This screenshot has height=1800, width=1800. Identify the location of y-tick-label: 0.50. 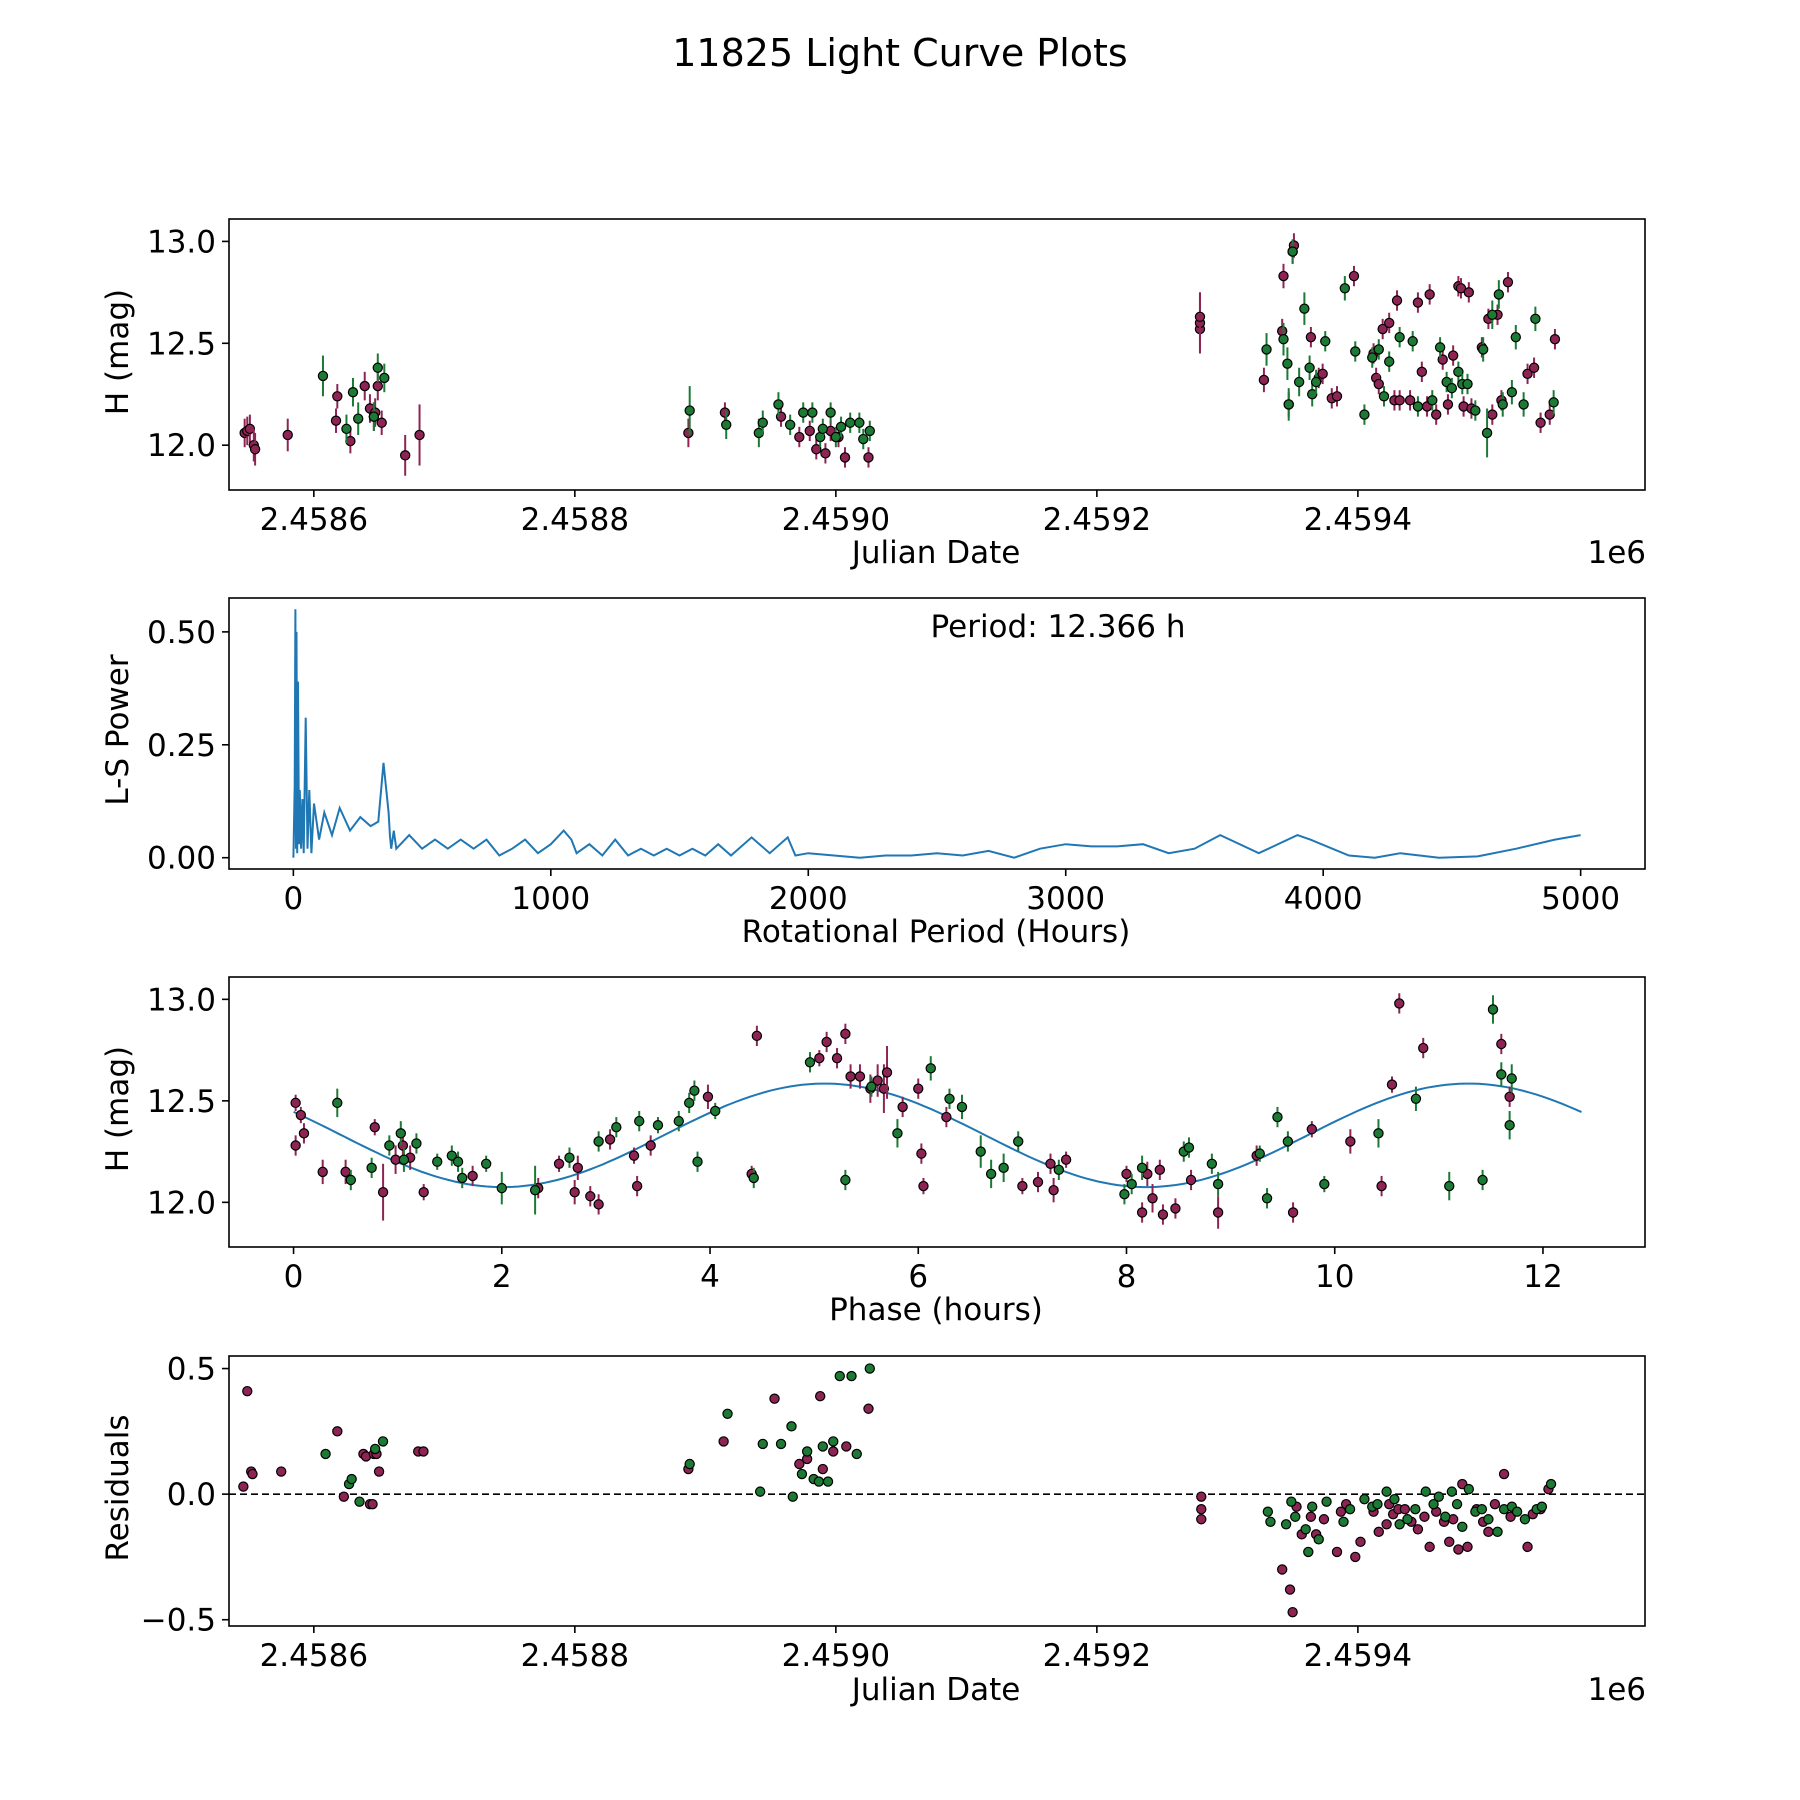
(181, 633).